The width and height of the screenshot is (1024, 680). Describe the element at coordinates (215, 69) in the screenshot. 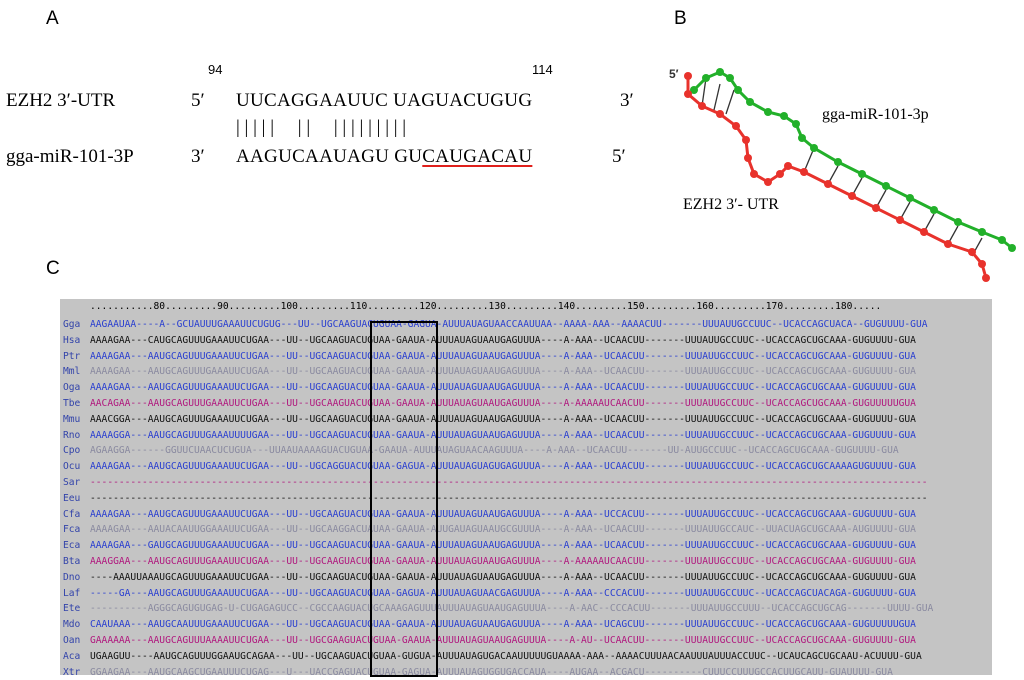

I see `position-start: 94` at that location.